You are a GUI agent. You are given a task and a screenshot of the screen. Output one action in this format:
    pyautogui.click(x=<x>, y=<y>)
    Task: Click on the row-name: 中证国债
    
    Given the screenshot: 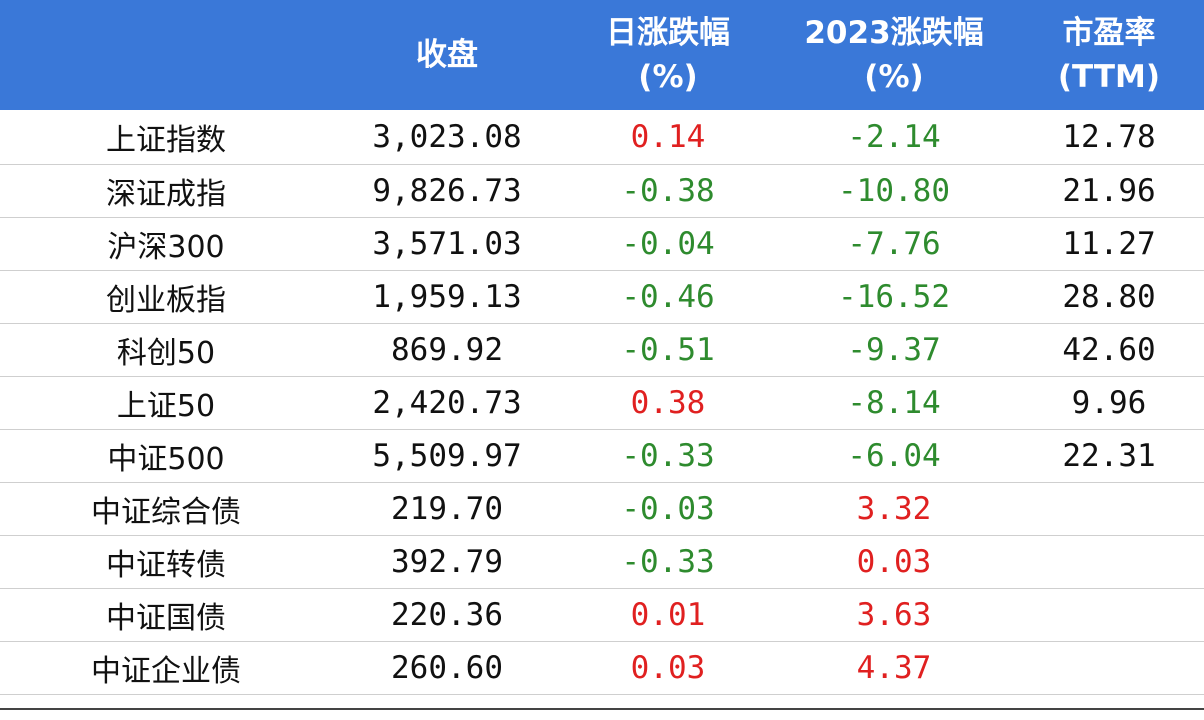 What is the action you would take?
    pyautogui.click(x=166, y=618)
    